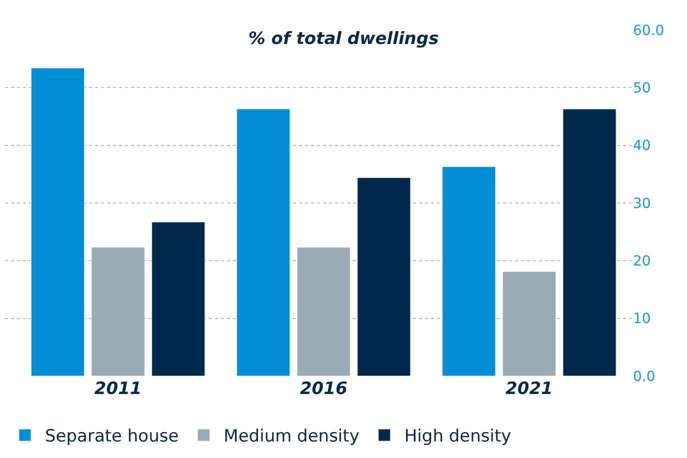 The width and height of the screenshot is (687, 458). Describe the element at coordinates (648, 30) in the screenshot. I see `y-tick-label: 60.0` at that location.